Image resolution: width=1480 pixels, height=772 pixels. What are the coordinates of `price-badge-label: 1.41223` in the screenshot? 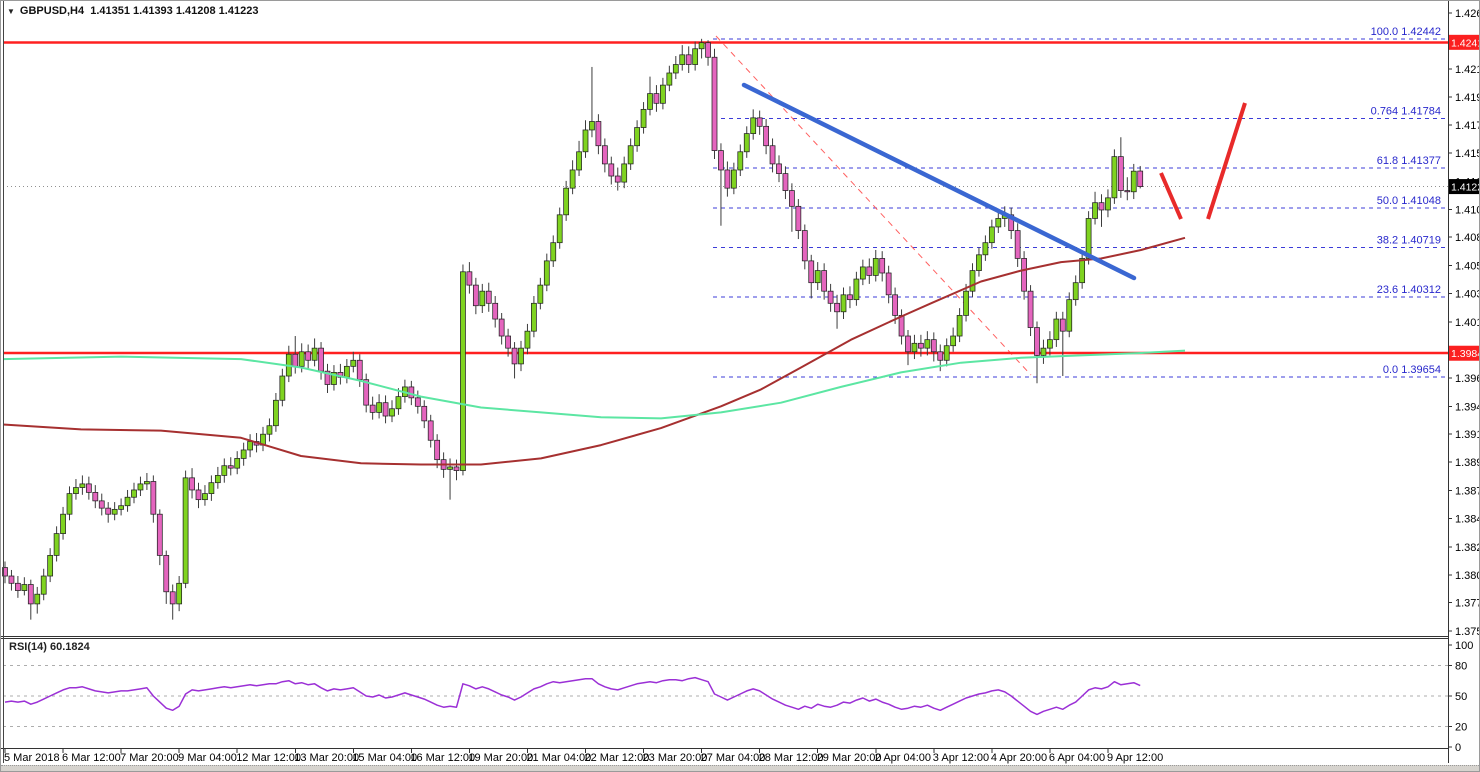 It's located at (1465, 188).